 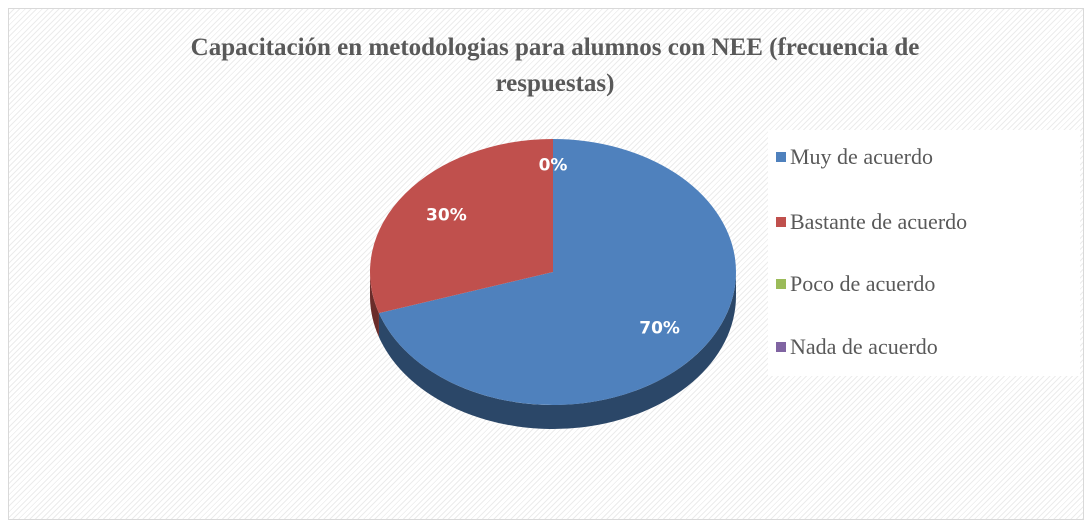 What do you see at coordinates (879, 221) in the screenshot?
I see `legend-label: Bastante de acuerdo` at bounding box center [879, 221].